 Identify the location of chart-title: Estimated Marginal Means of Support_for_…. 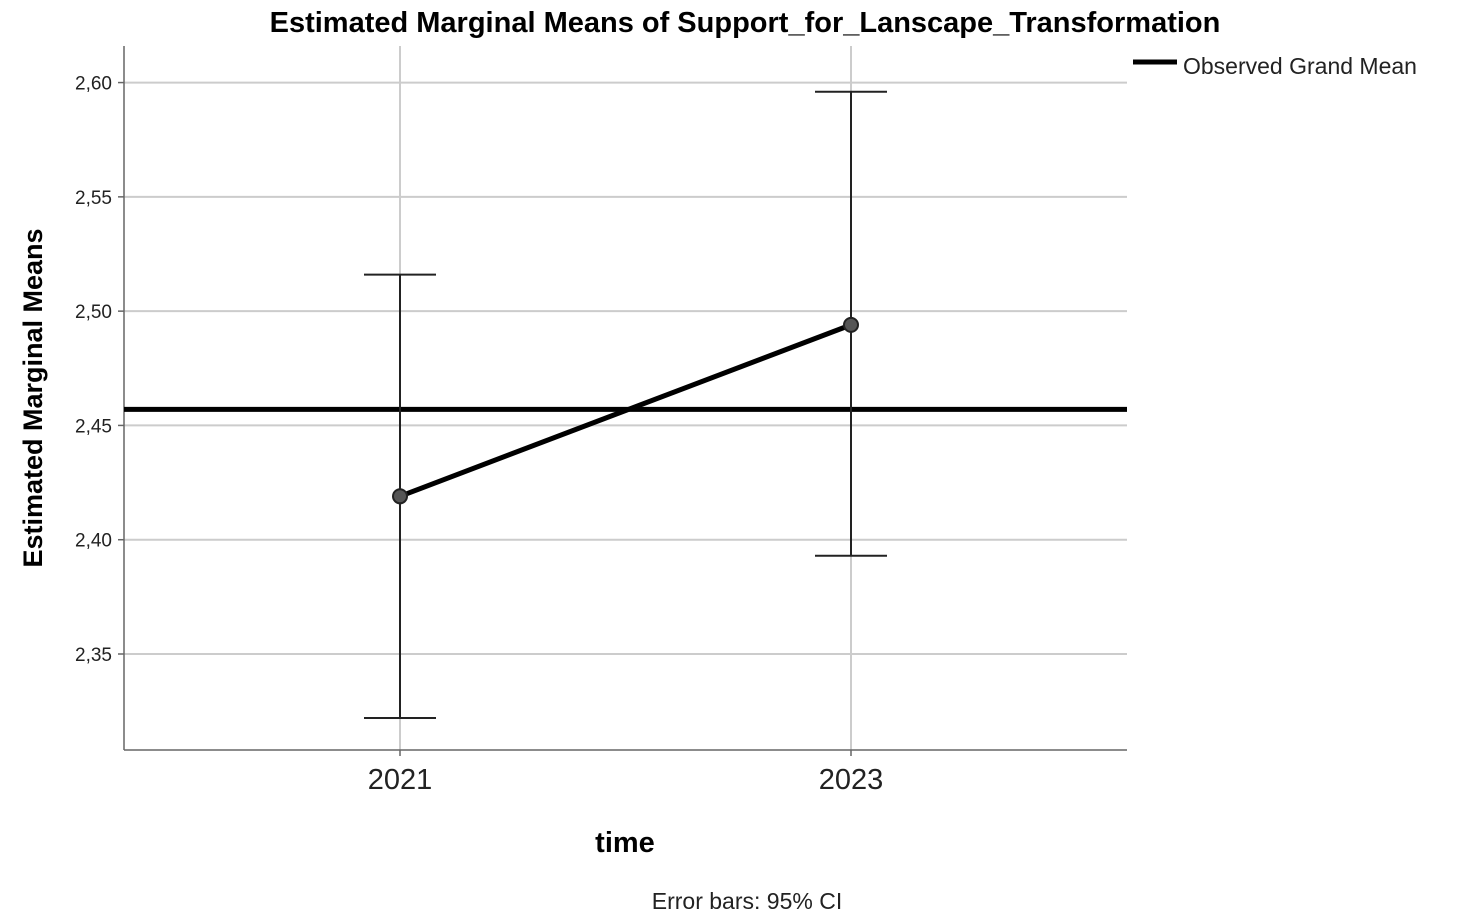
(745, 23).